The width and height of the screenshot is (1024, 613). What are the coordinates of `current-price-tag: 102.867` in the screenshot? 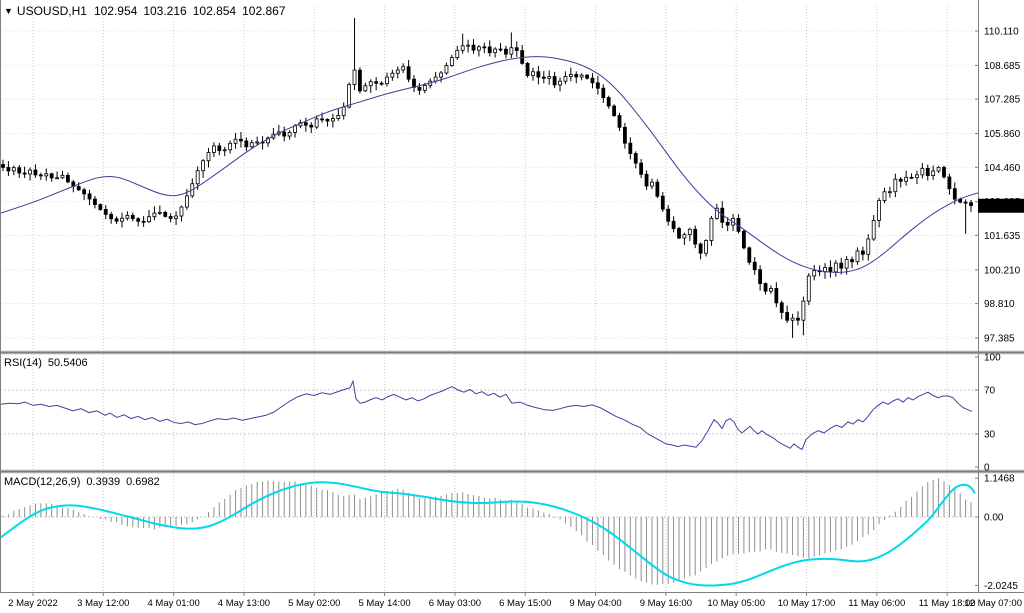 It's located at (1001, 205).